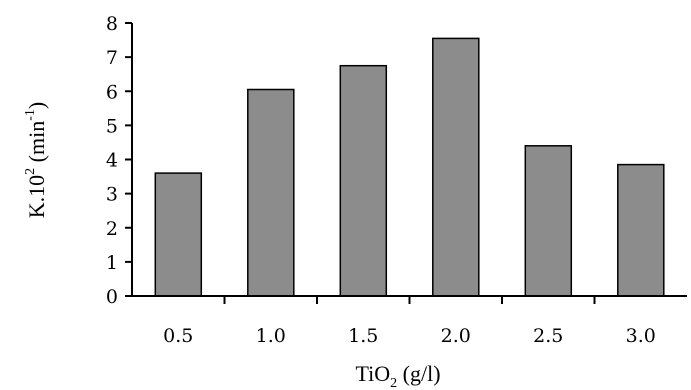 This screenshot has width=691, height=390. What do you see at coordinates (119, 160) in the screenshot?
I see `y-tick-group: 0 1 2 3 4 5 6 7 8` at bounding box center [119, 160].